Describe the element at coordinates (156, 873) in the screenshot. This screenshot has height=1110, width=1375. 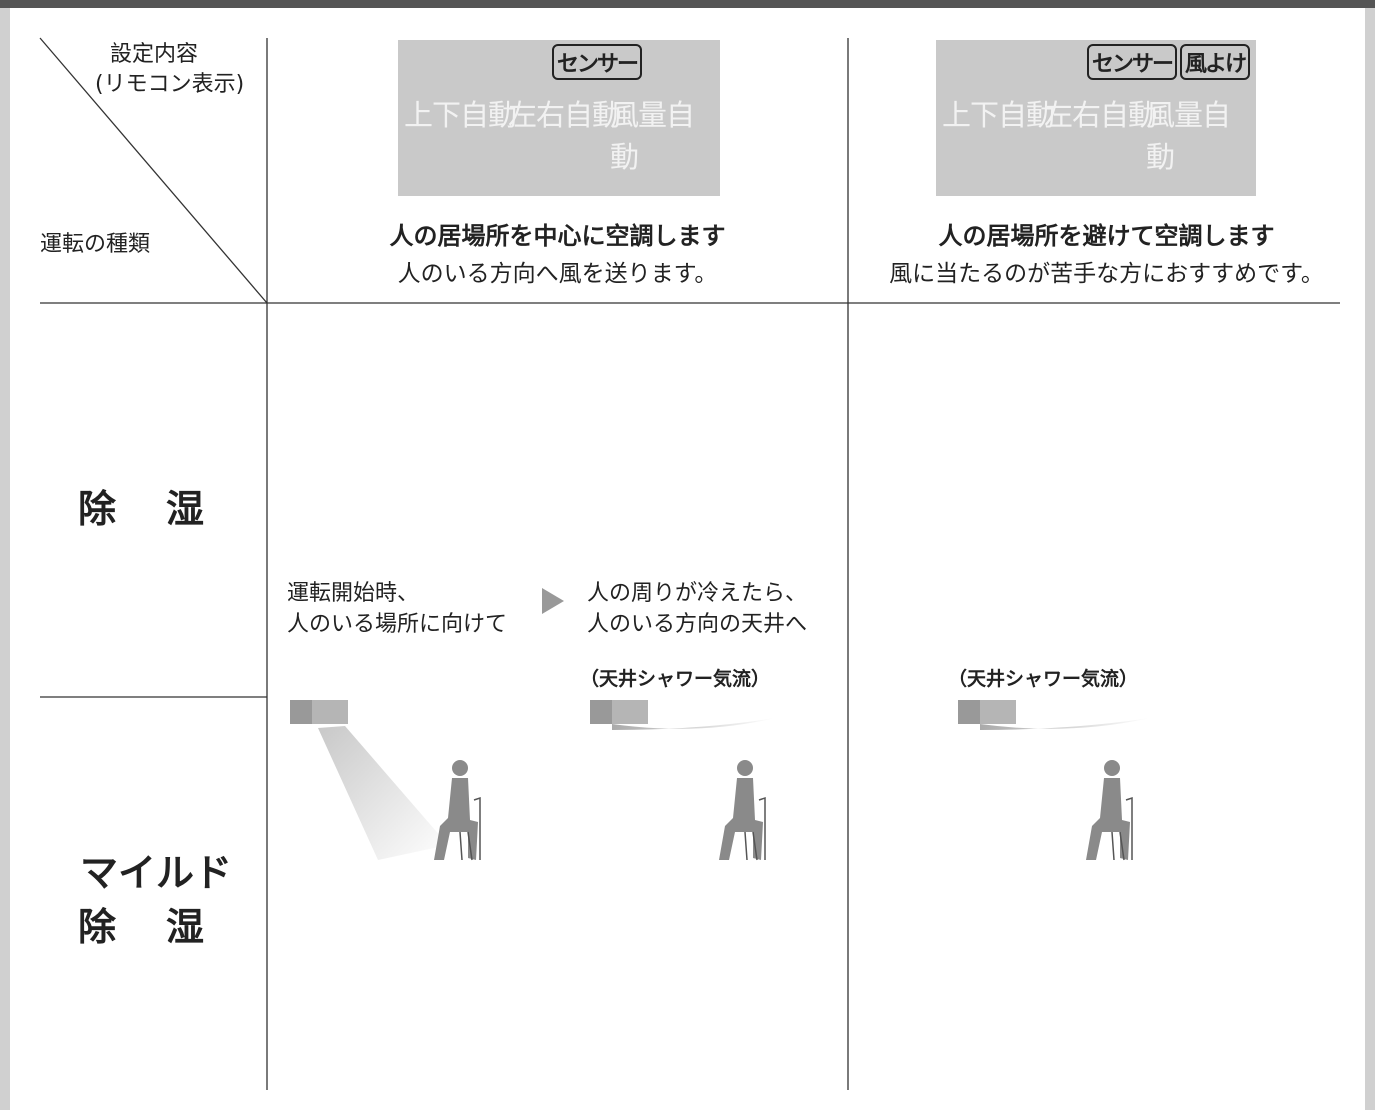
I see `row-label: マイルド` at that location.